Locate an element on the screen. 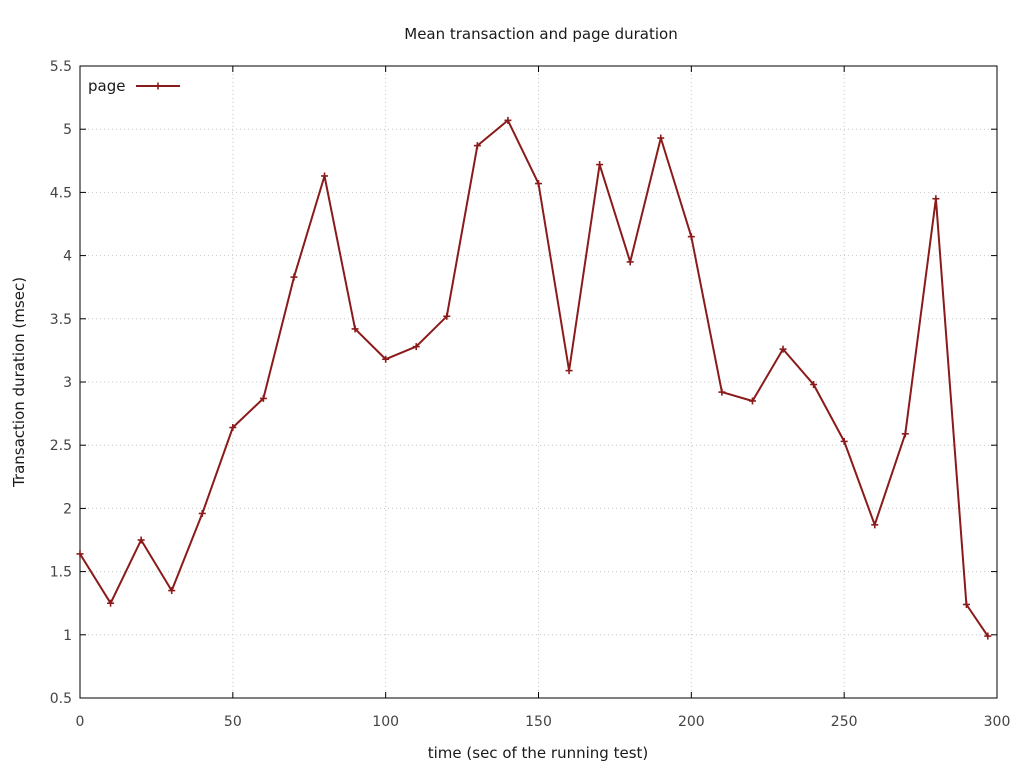 This screenshot has height=768, width=1024. x-tick-label: 300 is located at coordinates (997, 722).